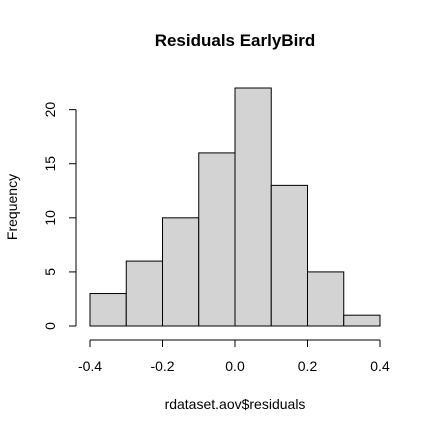  I want to click on x-tick-label: 0.4, so click(380, 366).